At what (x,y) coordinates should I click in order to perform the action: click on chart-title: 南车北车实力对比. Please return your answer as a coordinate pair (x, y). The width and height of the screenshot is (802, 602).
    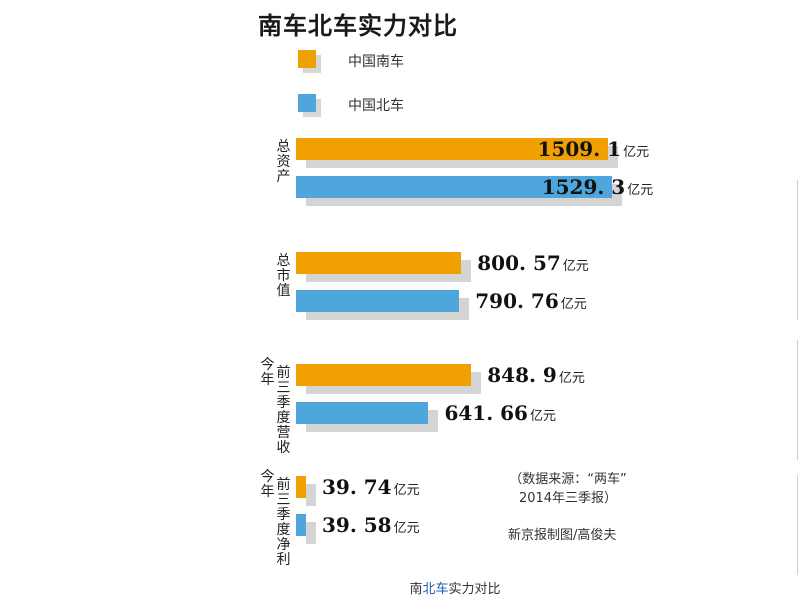
    Looking at the image, I should click on (358, 26).